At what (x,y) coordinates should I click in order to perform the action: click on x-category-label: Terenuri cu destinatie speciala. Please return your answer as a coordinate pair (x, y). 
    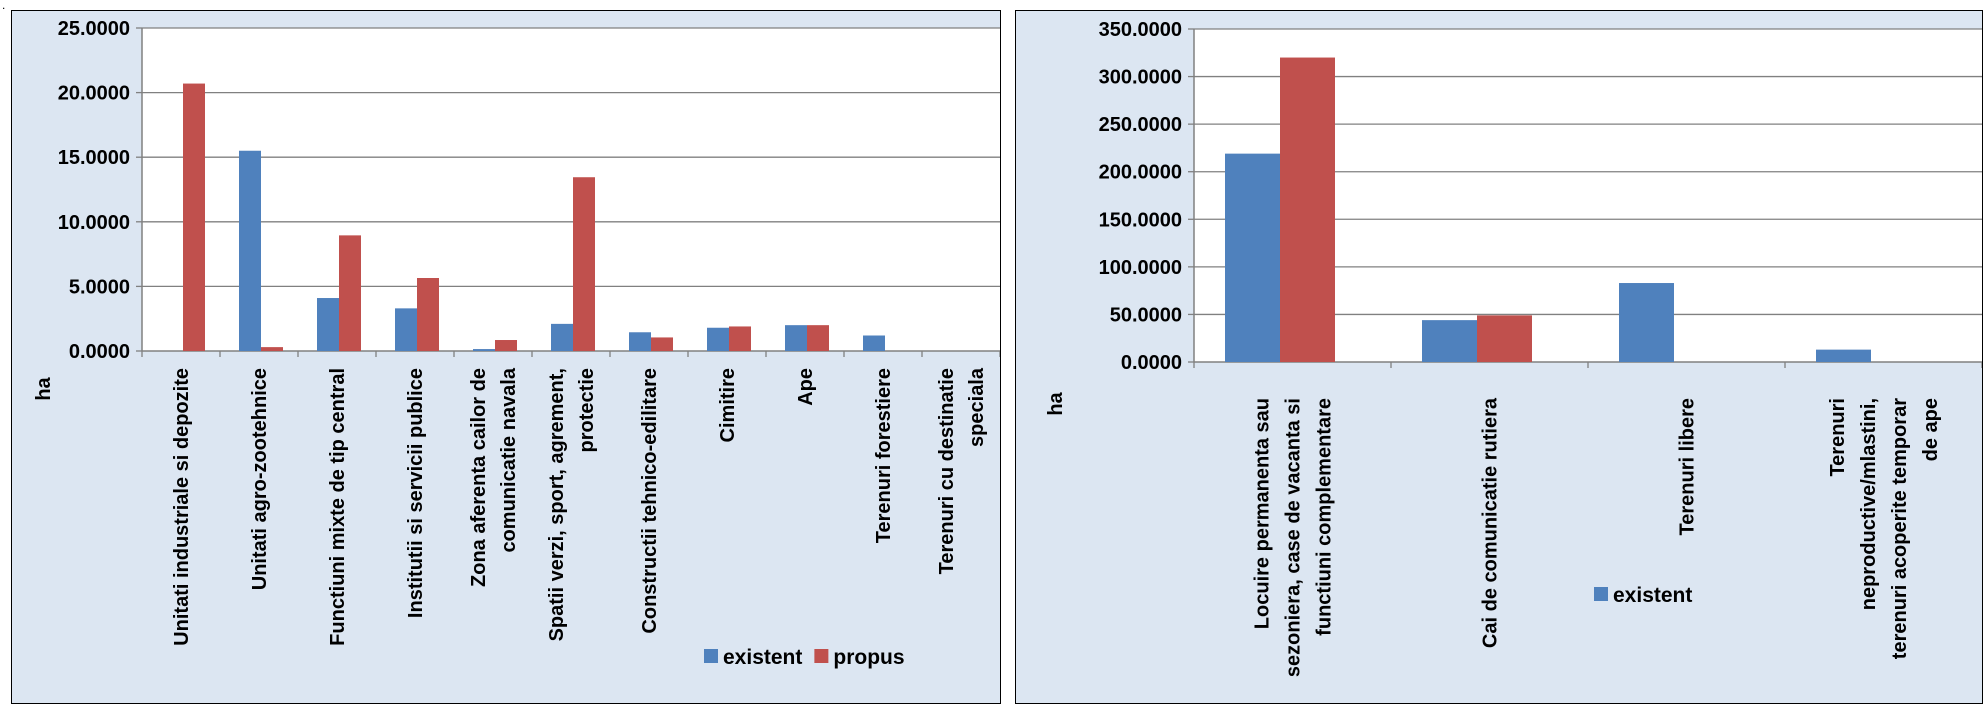
    Looking at the image, I should click on (962, 470).